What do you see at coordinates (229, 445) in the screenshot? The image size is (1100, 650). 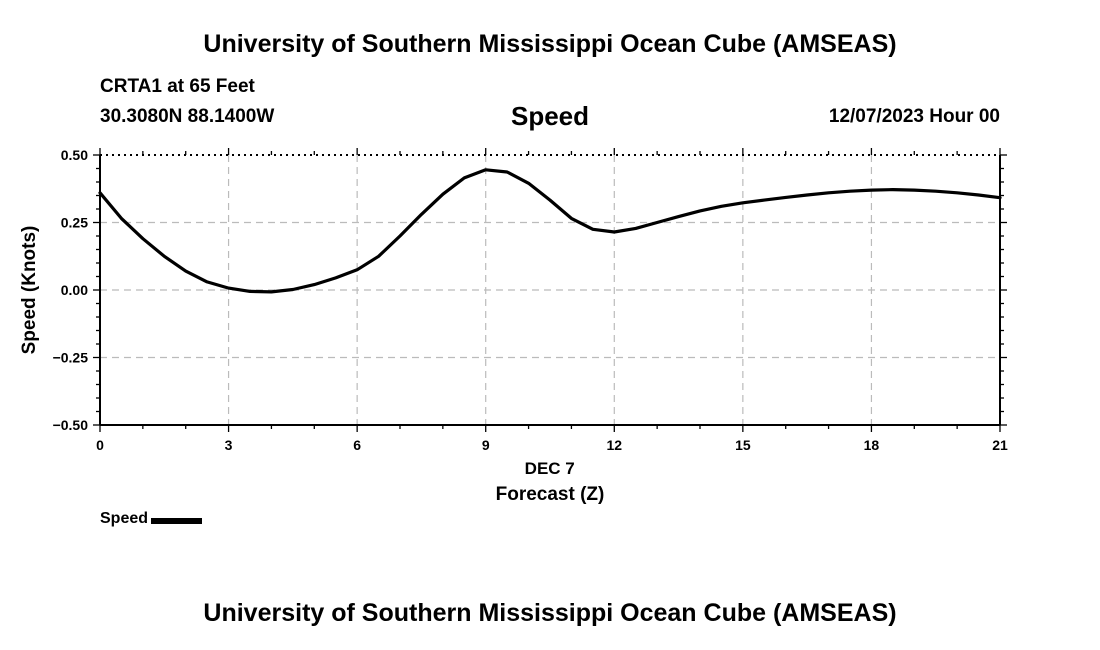 I see `x-tick-label: 3` at bounding box center [229, 445].